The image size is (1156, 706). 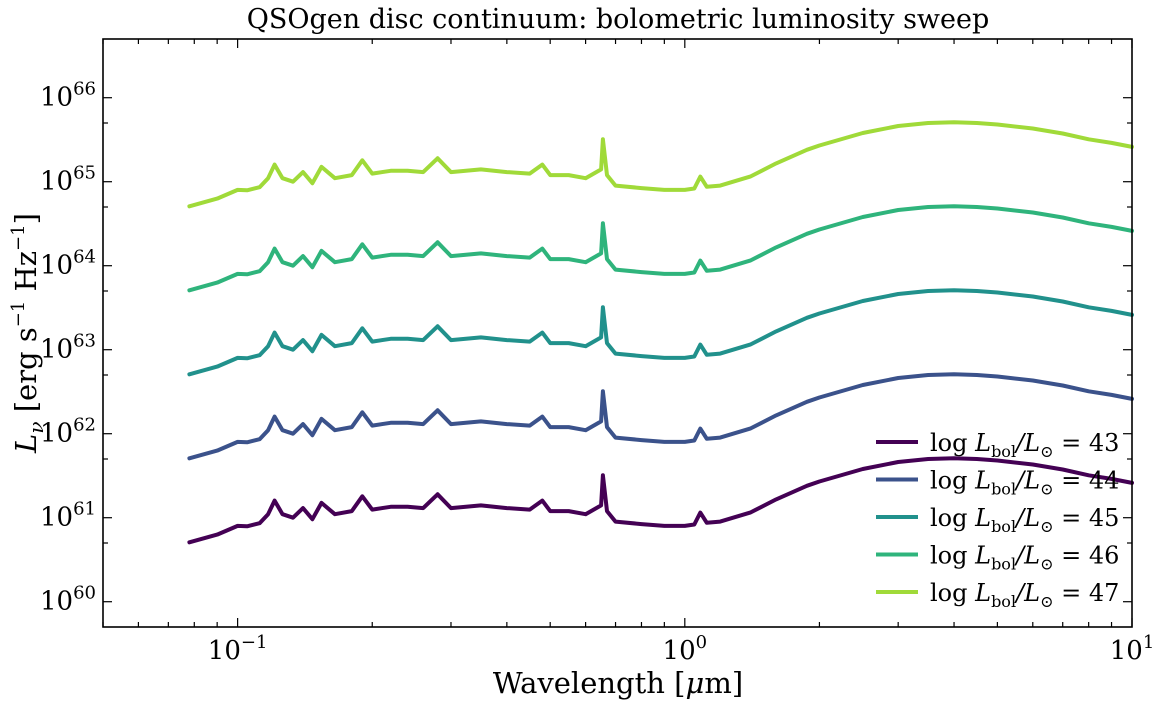 What do you see at coordinates (68, 180) in the screenshot?
I see `y-tick-label-6: 1065` at bounding box center [68, 180].